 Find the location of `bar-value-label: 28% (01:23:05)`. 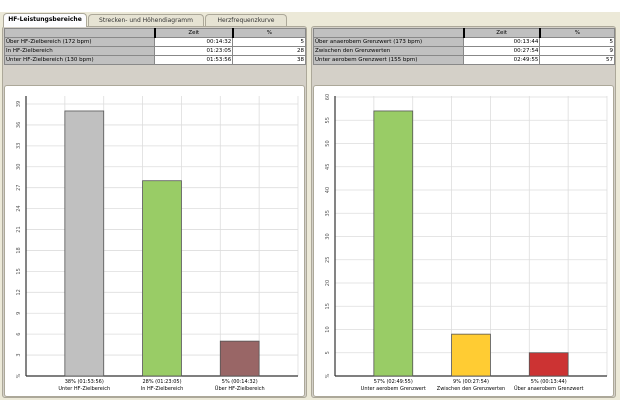

bar-value-label: 28% (01:23:05) is located at coordinates (161, 382).